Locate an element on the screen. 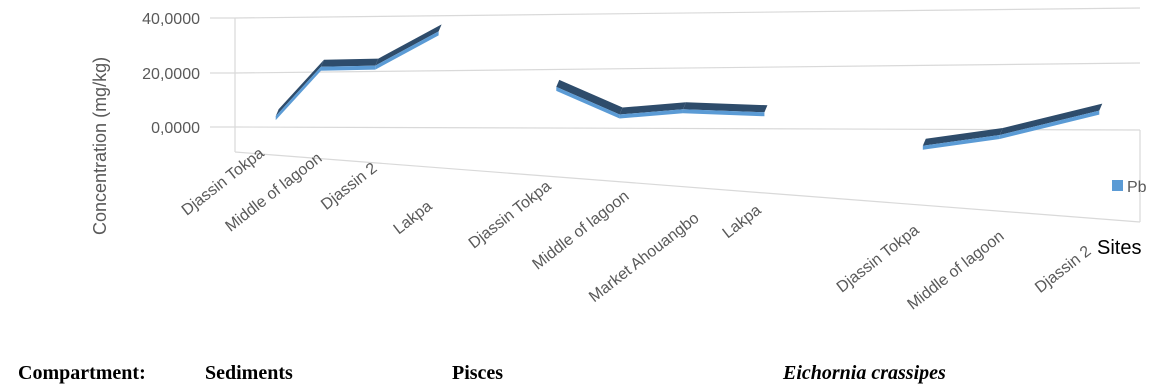  y-tick-label: 20,0000 is located at coordinates (171, 74).